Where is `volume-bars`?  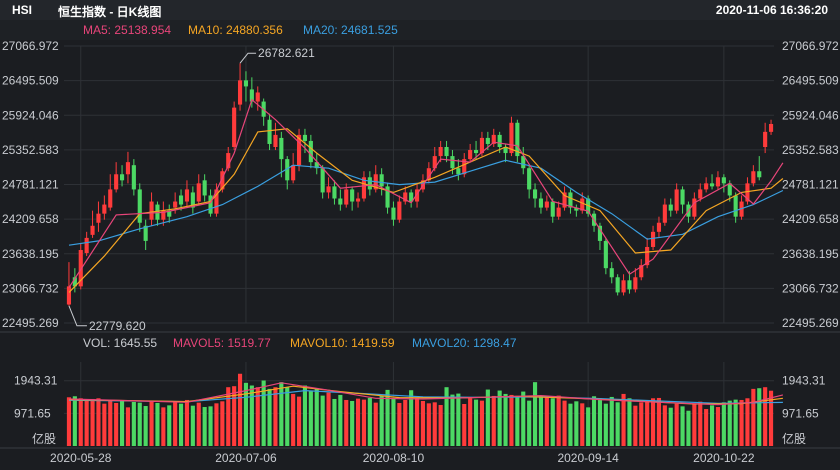 volume-bars is located at coordinates (420, 409).